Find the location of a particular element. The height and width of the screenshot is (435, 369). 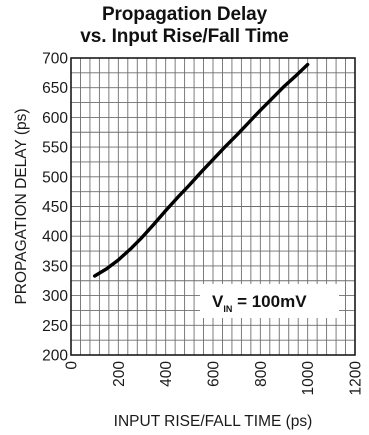

y-tick-labels: 200 250 300 350 400 450 500 550 600 650 700 is located at coordinates (55, 208).